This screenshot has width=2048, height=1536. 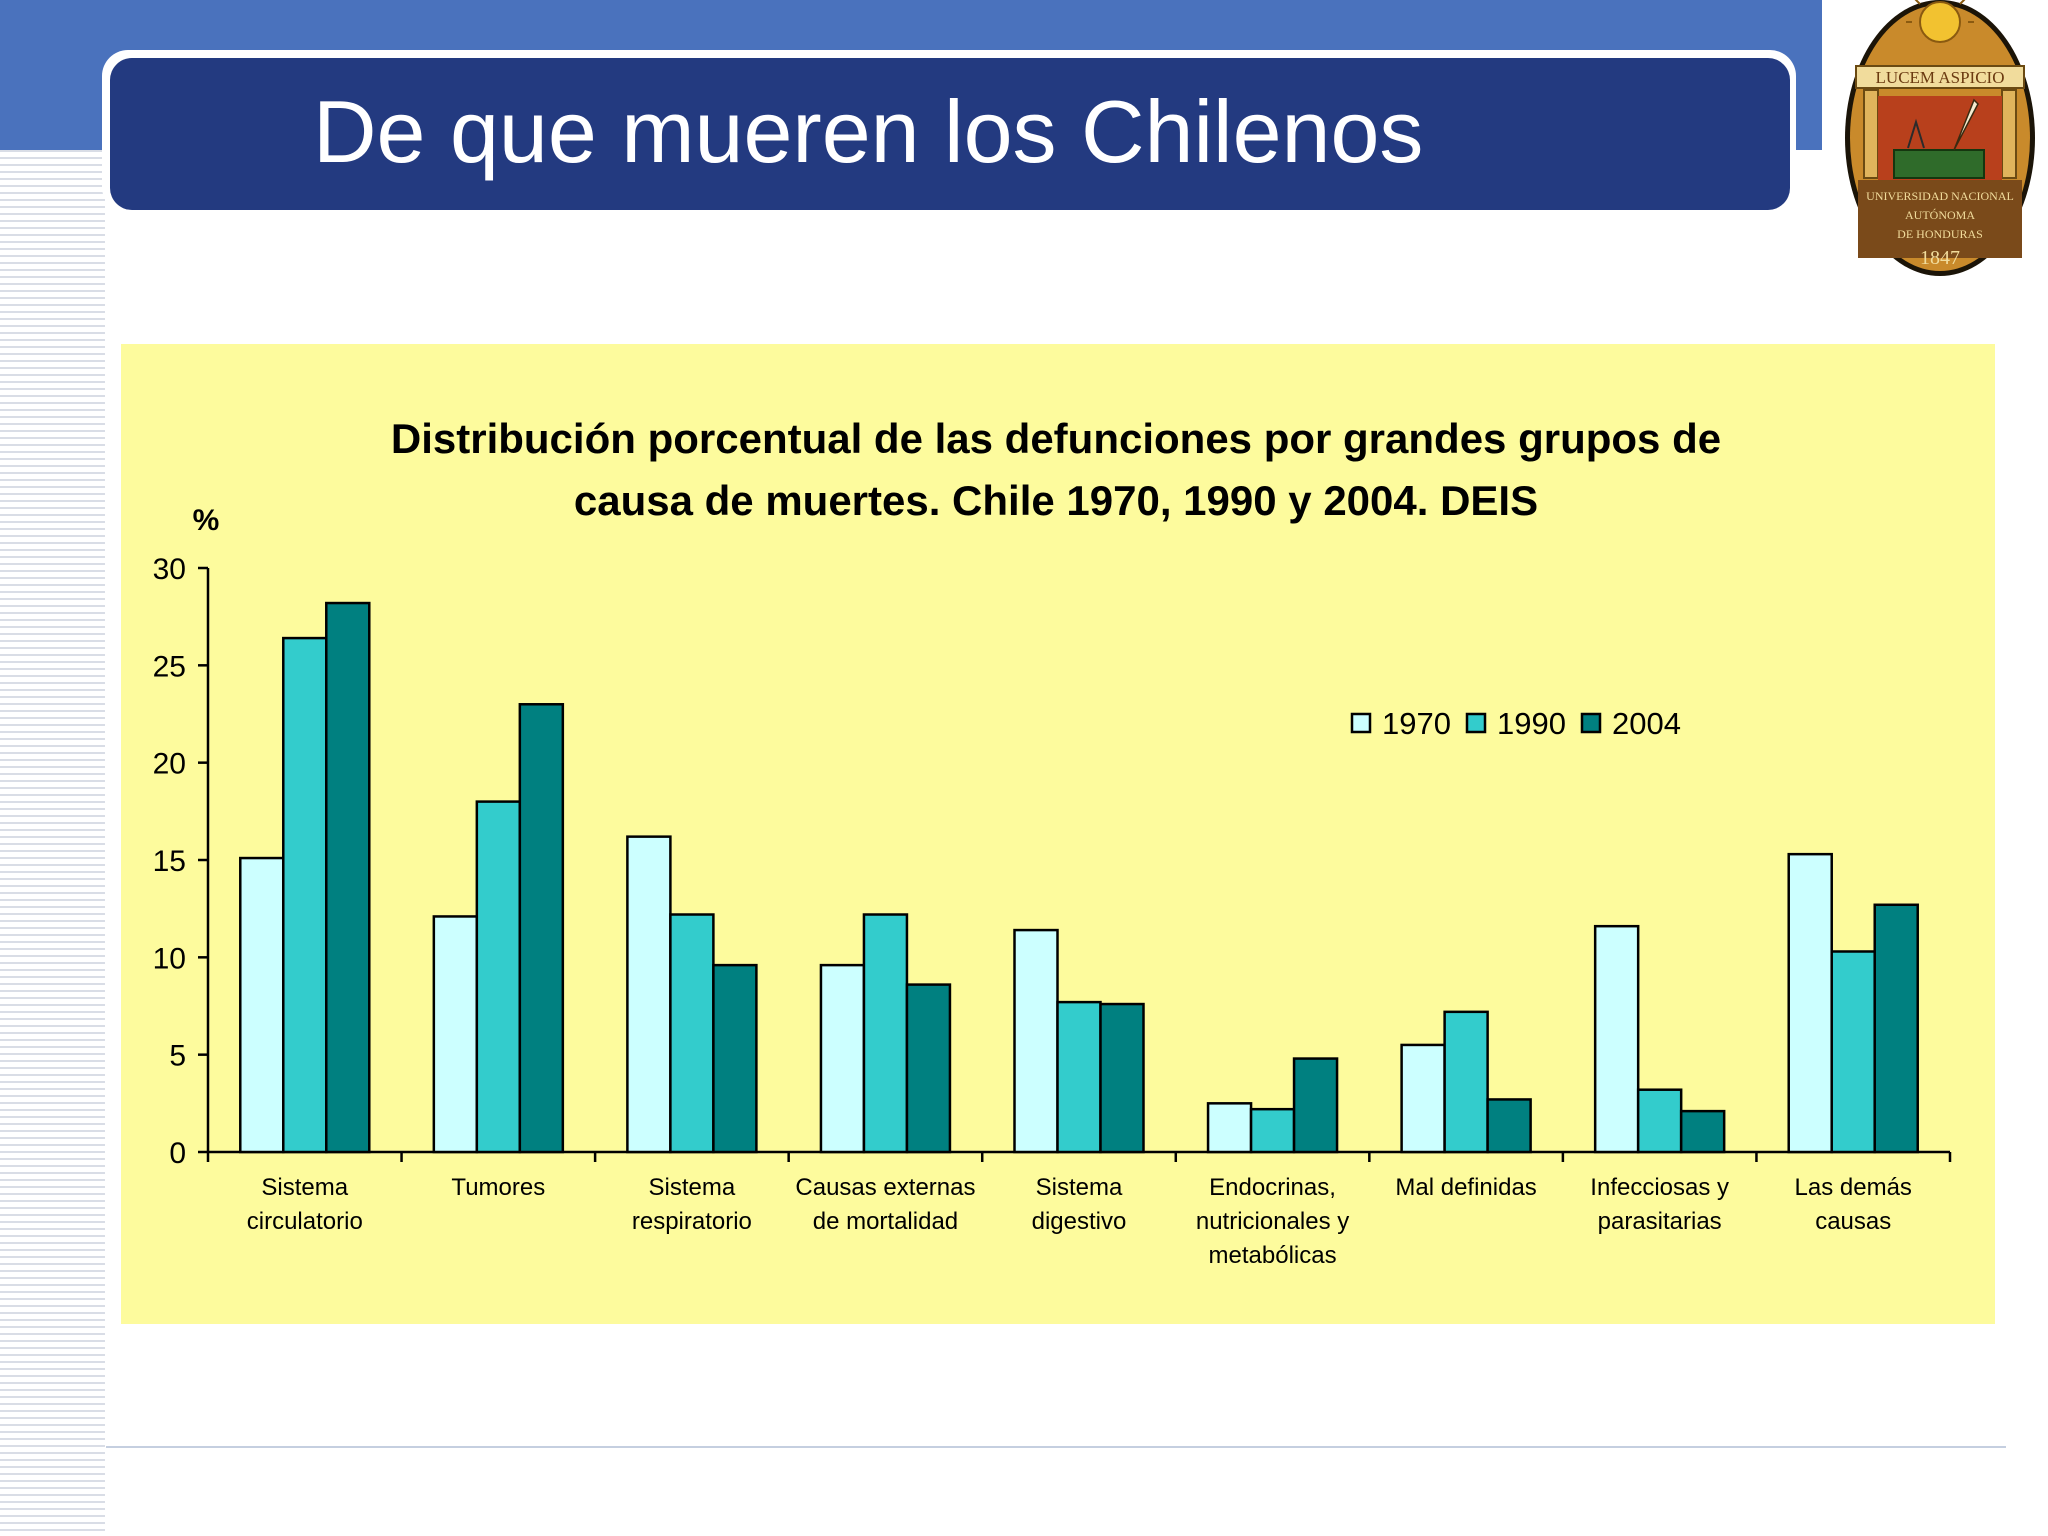 What do you see at coordinates (177, 1056) in the screenshot?
I see `y-tick-label: 5` at bounding box center [177, 1056].